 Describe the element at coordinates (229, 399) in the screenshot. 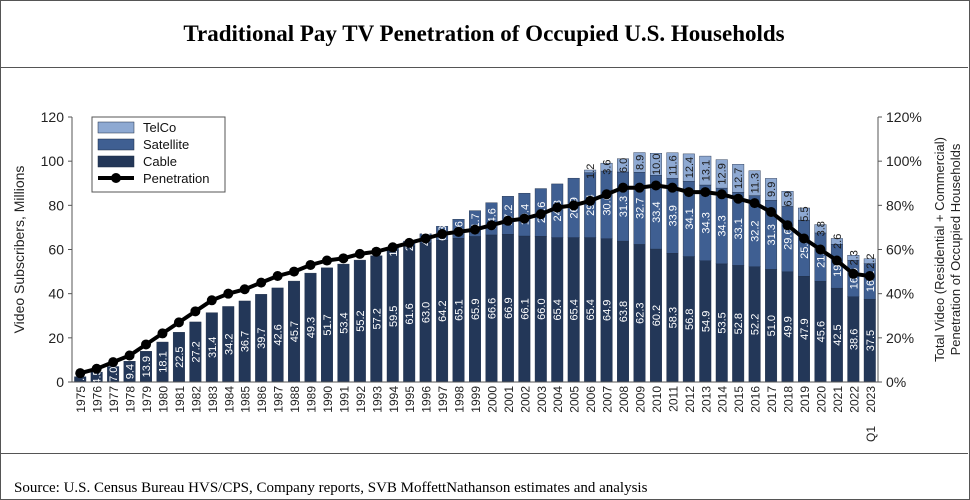

I see `x-tick-label: 1984` at that location.